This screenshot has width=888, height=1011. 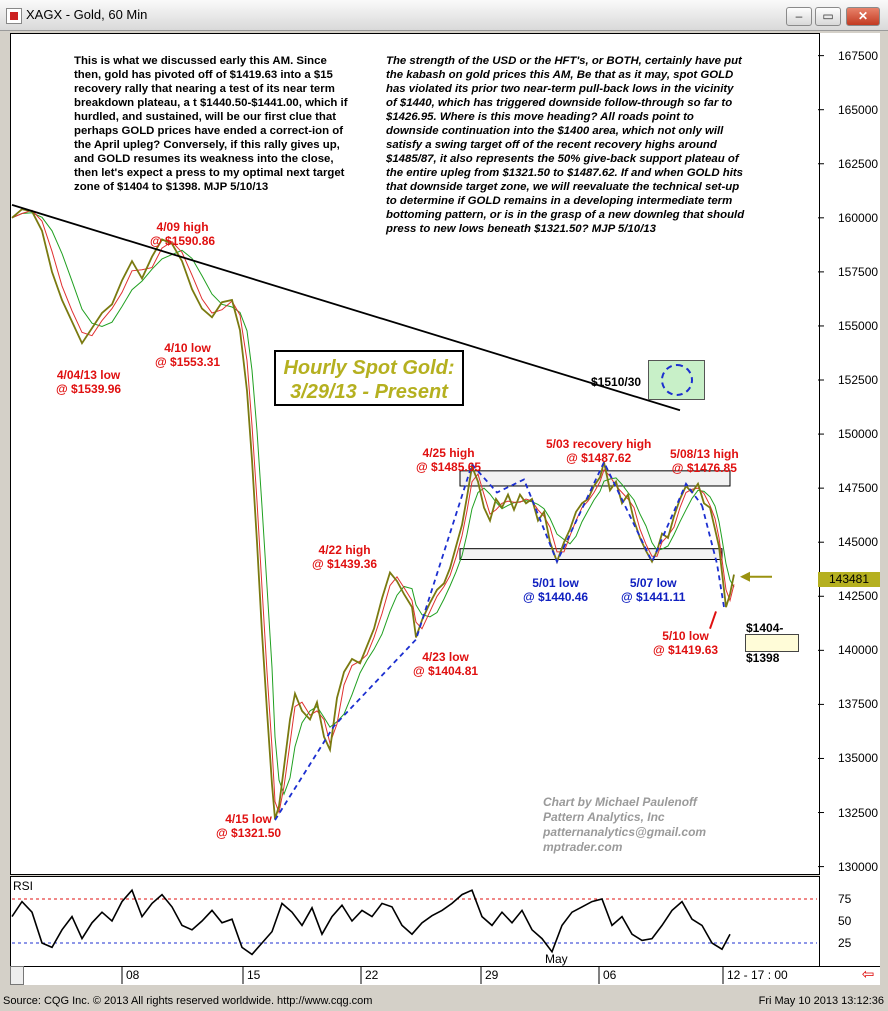 What do you see at coordinates (686, 643) in the screenshot?
I see `annotation-510-low: 5/10 low @ $1419.63` at bounding box center [686, 643].